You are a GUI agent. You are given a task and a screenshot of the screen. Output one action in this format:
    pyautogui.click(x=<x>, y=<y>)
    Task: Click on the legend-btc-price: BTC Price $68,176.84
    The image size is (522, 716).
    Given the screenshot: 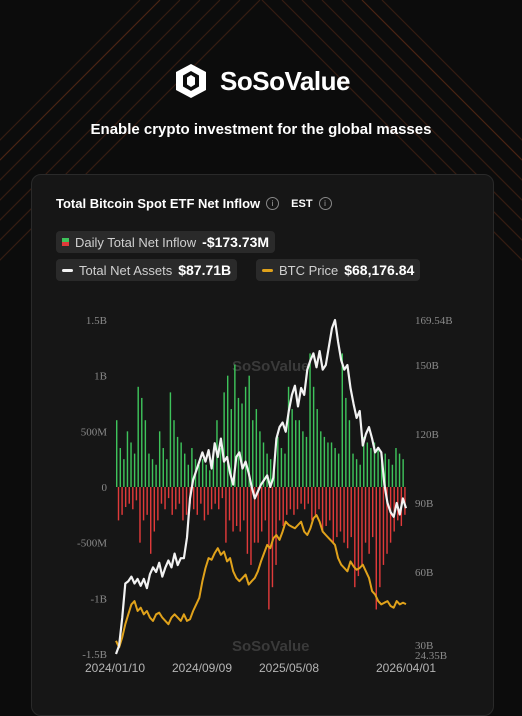 What is the action you would take?
    pyautogui.click(x=338, y=270)
    